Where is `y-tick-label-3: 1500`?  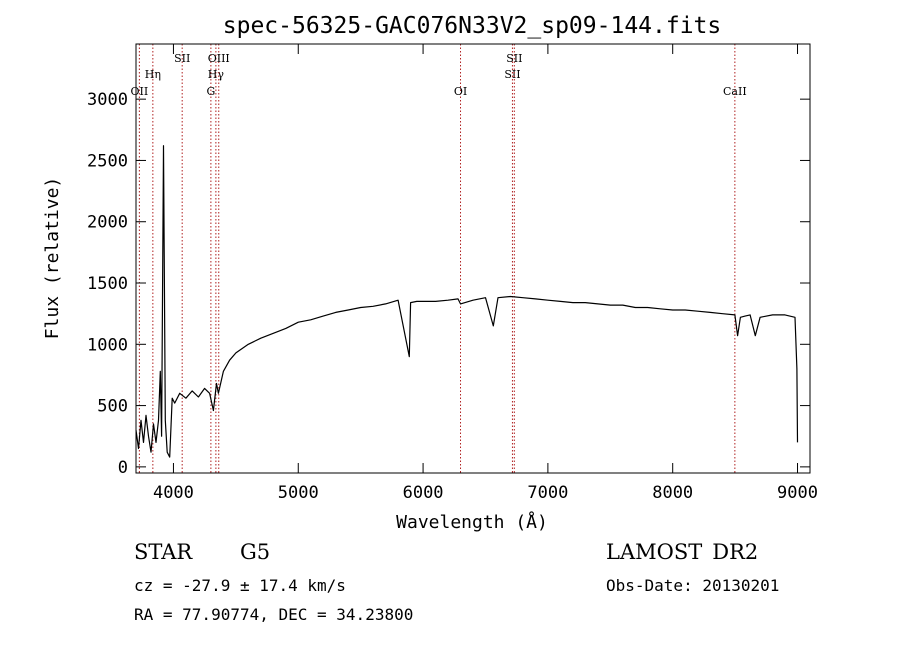
y-tick-label-3: 1500 is located at coordinates (107, 284).